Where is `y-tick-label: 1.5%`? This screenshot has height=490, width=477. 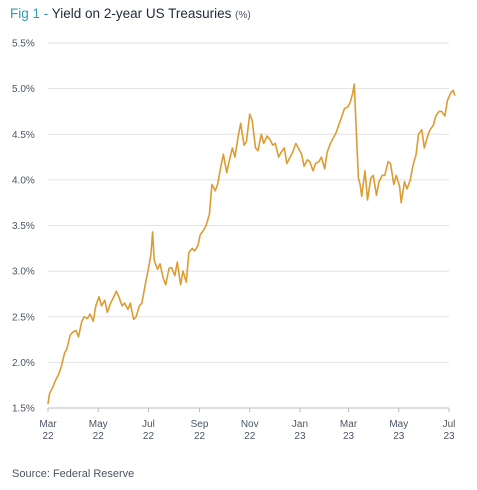 y-tick-label: 1.5% is located at coordinates (23, 409).